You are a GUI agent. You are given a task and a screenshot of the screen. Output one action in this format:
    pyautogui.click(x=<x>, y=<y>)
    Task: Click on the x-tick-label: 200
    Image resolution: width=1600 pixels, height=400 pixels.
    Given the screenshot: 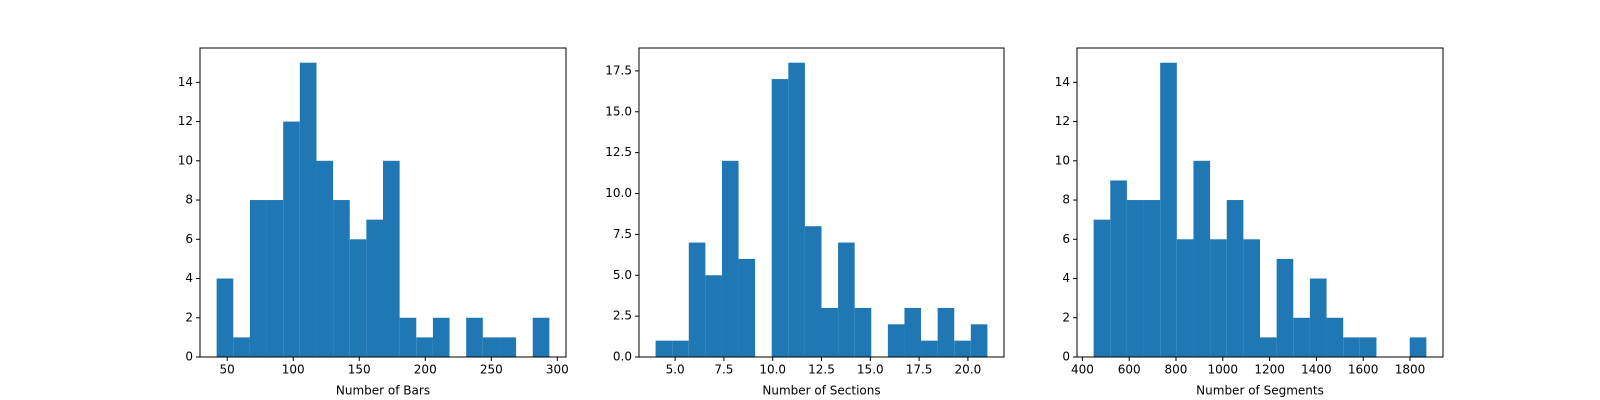 What is the action you would take?
    pyautogui.click(x=425, y=370)
    